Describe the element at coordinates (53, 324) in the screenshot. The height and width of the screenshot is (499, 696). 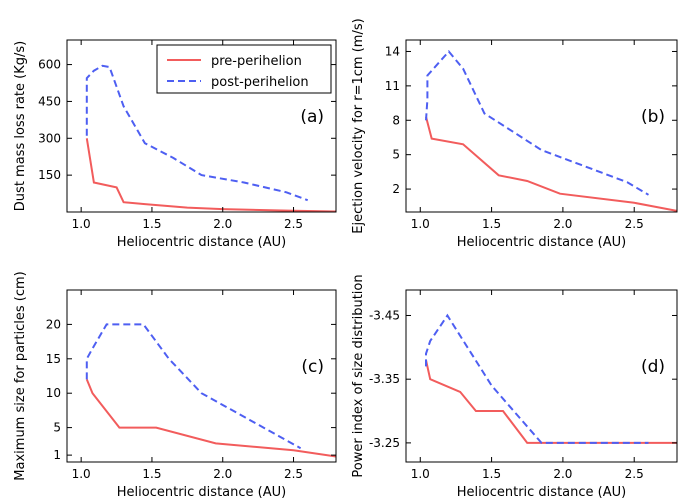
I see `y-tick-label: 20` at that location.